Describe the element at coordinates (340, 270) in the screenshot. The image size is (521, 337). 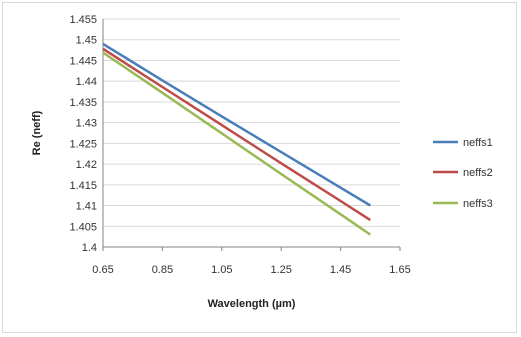
I see `x-tick-label: 1.45` at that location.